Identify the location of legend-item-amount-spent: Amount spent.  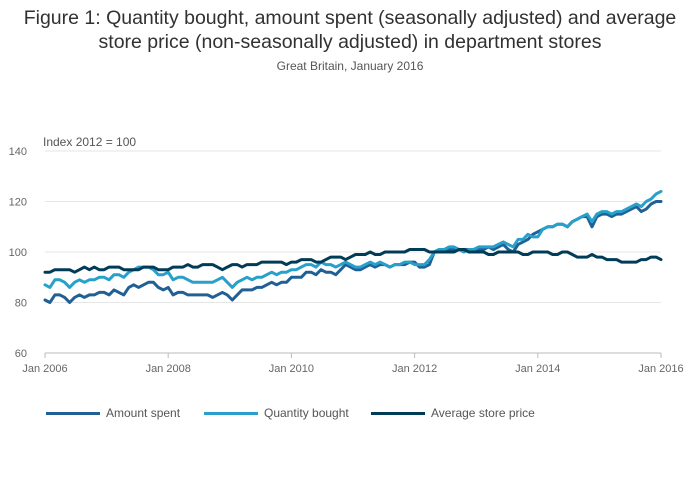
(113, 413).